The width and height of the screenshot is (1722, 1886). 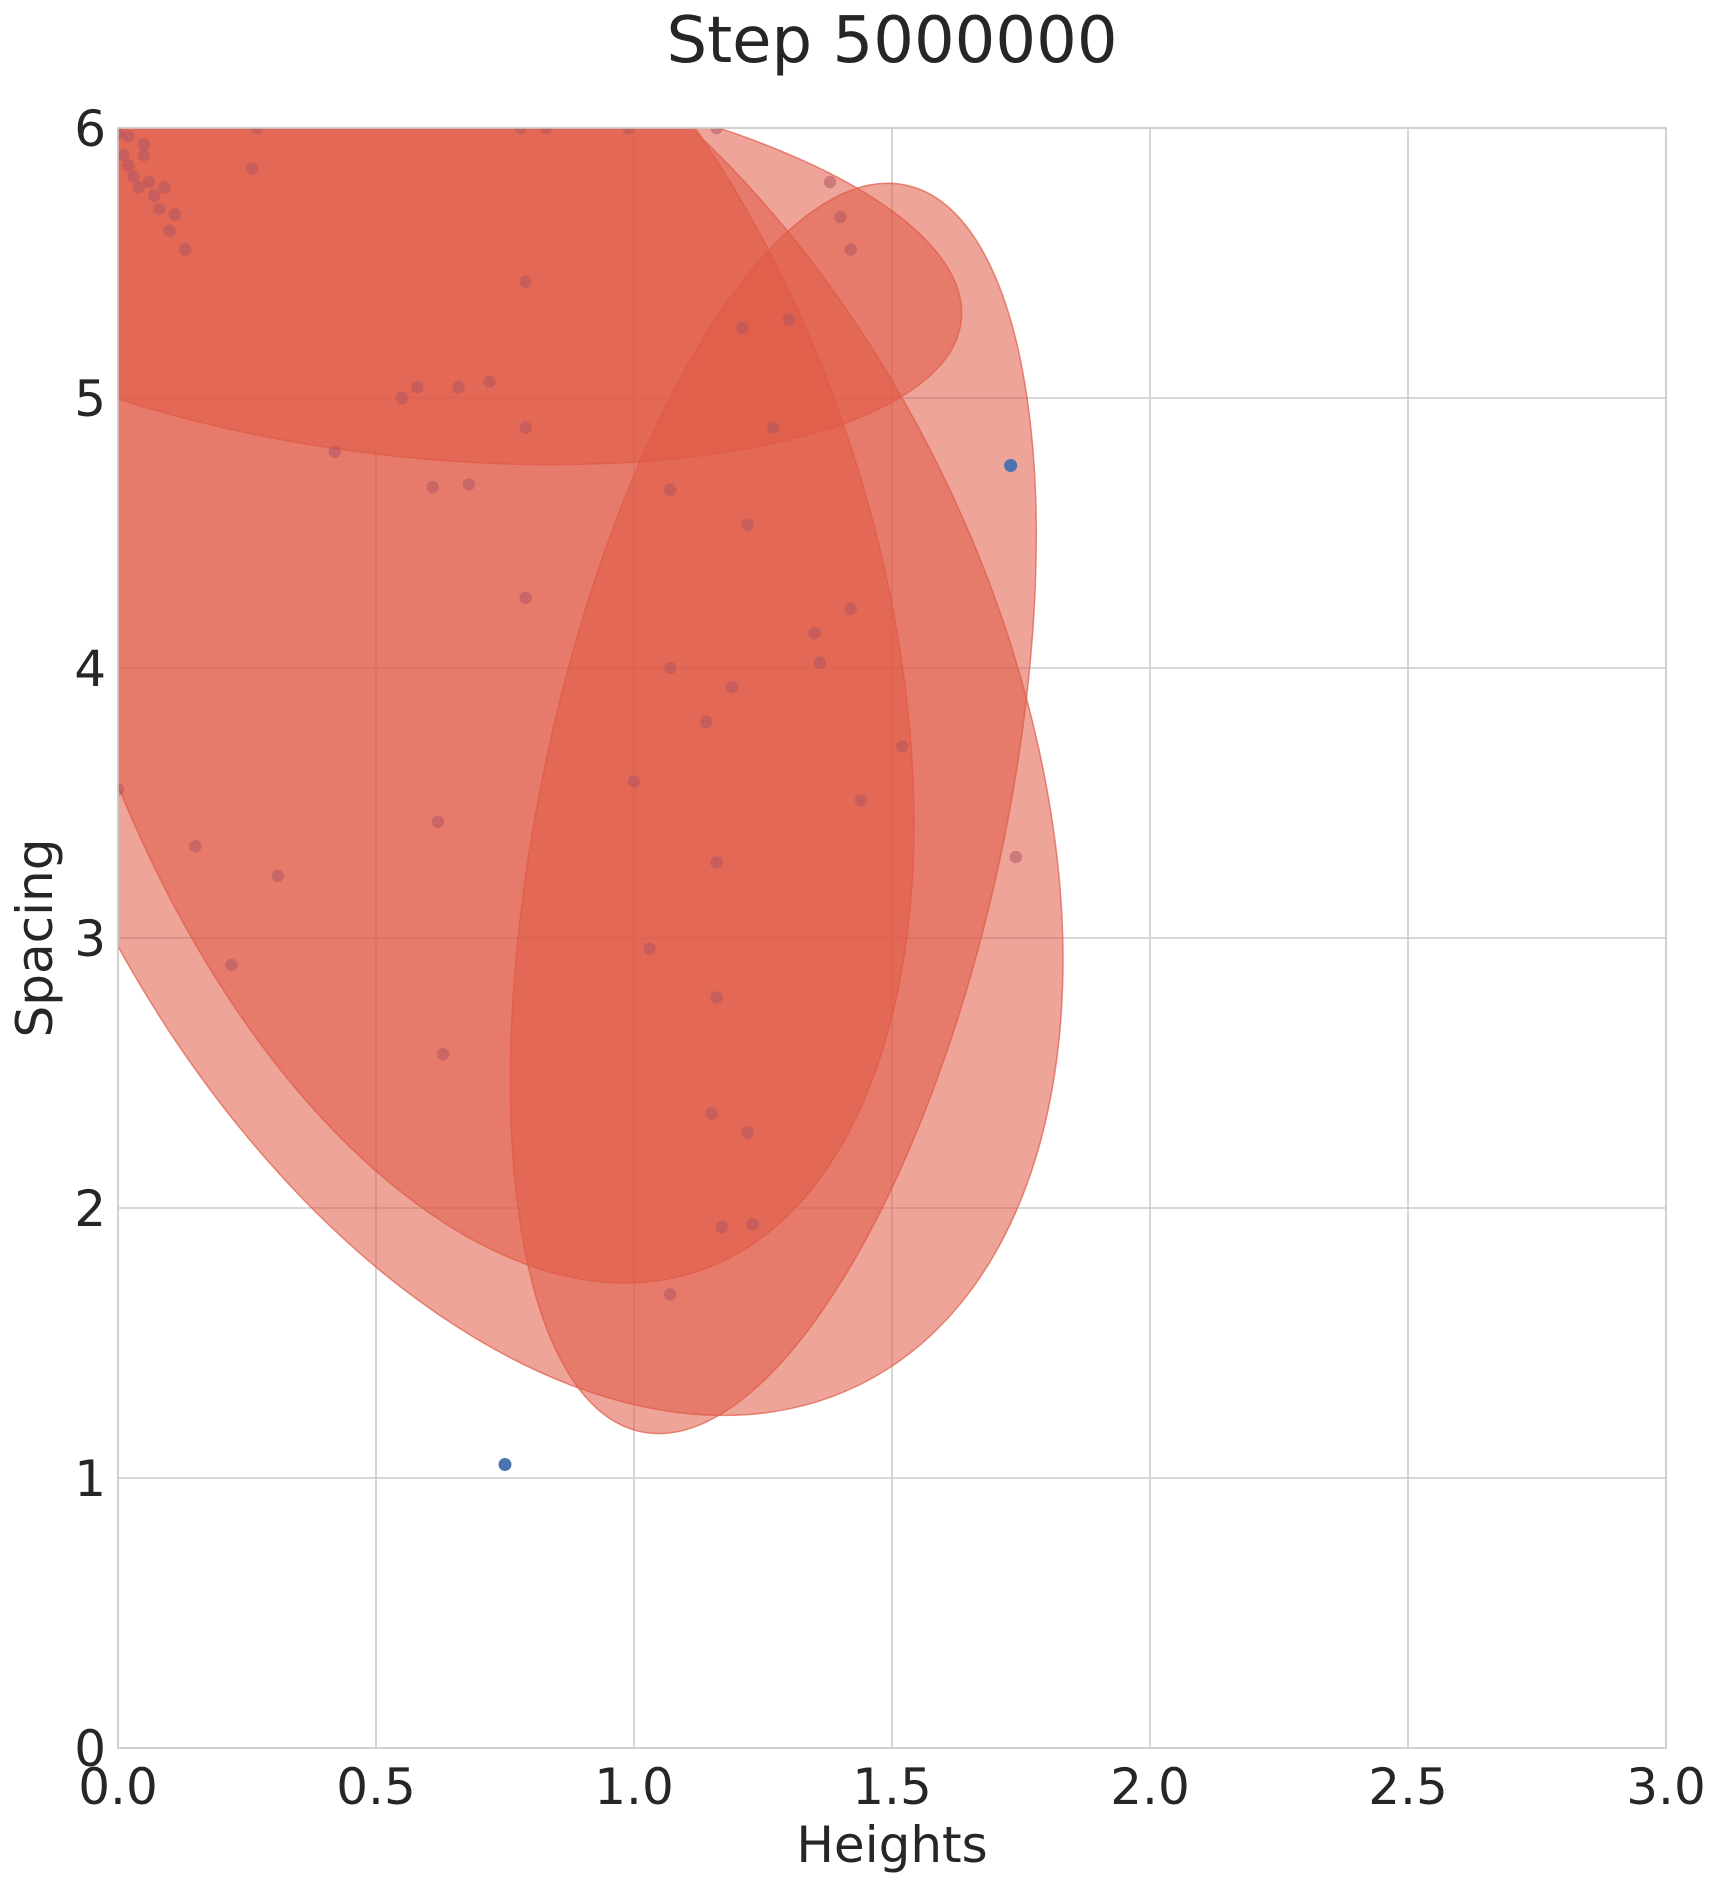 What do you see at coordinates (1408, 1787) in the screenshot?
I see `x-tick-label: 2.5` at bounding box center [1408, 1787].